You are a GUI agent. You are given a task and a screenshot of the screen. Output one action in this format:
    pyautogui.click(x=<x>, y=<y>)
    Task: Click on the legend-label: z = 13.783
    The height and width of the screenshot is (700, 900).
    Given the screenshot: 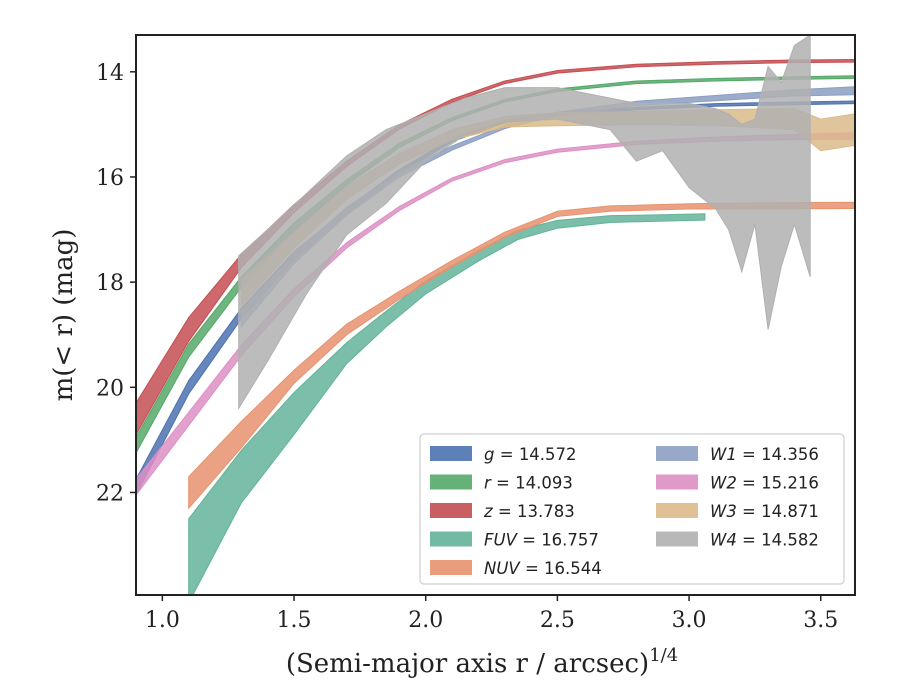 What is the action you would take?
    pyautogui.click(x=529, y=511)
    